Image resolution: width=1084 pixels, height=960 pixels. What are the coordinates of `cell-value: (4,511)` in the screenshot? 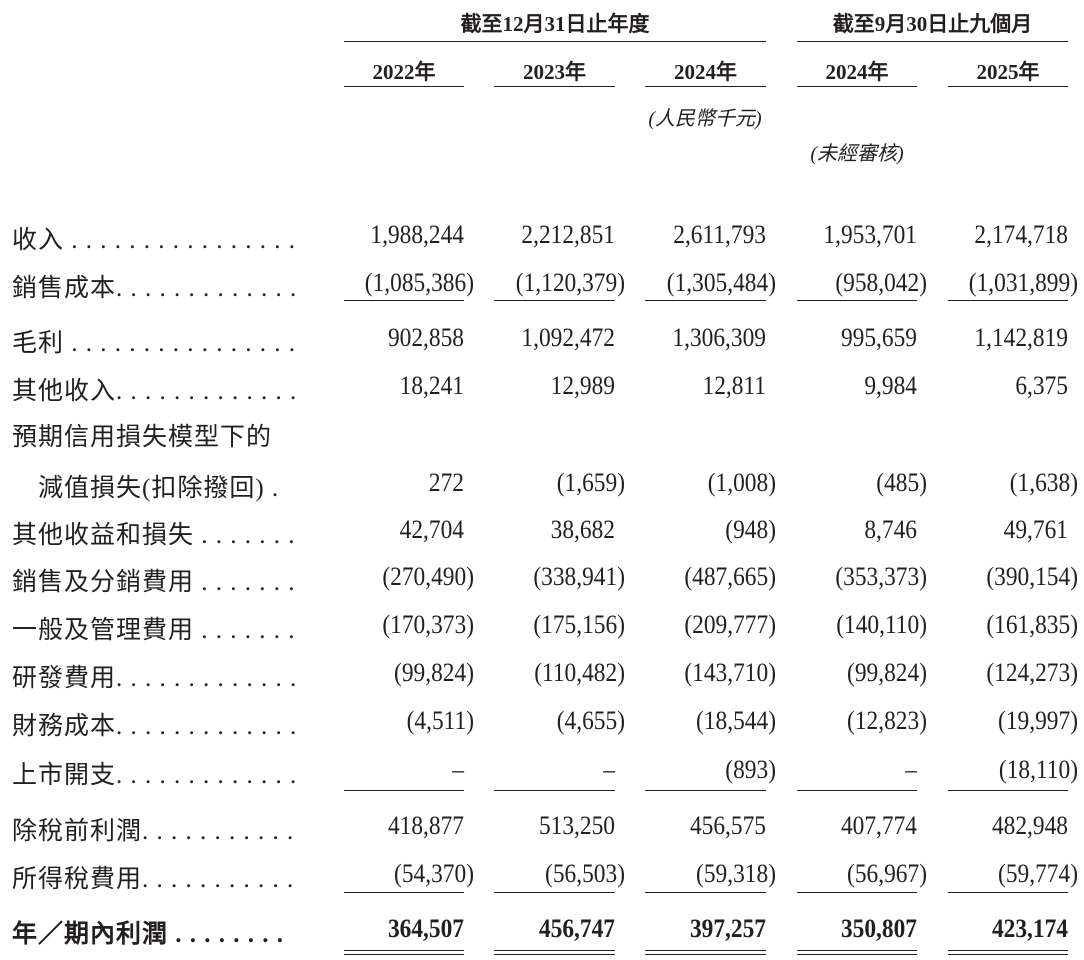 It's located at (440, 720).